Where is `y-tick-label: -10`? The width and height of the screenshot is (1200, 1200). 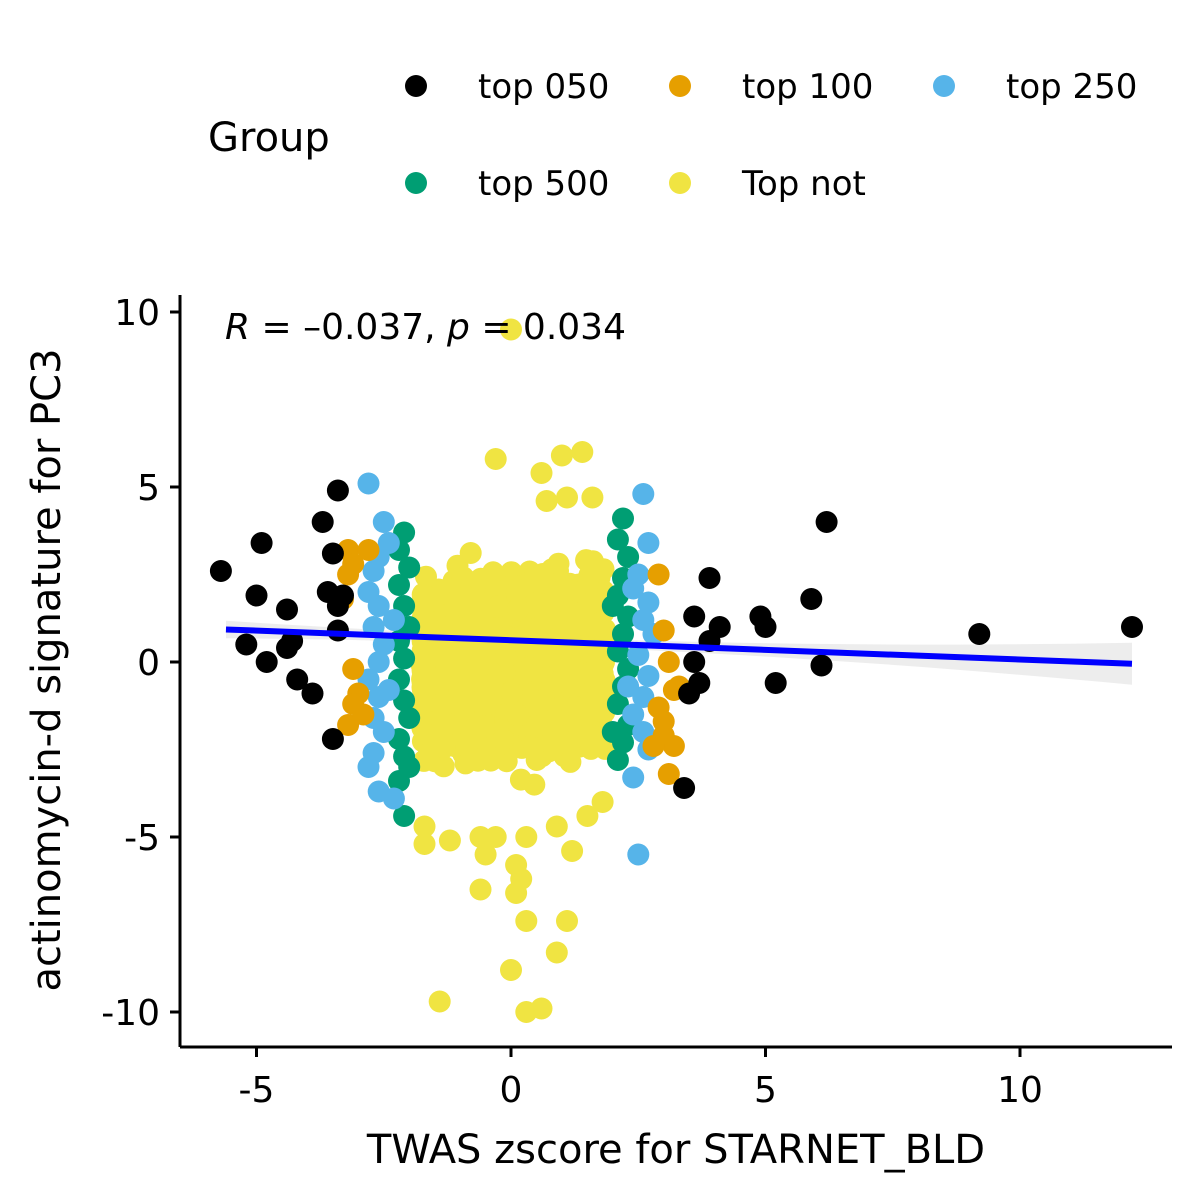
y-tick-label: -10 is located at coordinates (130, 1013).